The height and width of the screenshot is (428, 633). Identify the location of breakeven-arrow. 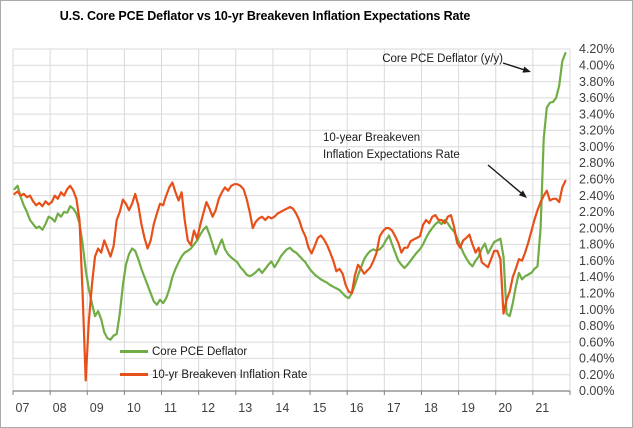
(504, 179).